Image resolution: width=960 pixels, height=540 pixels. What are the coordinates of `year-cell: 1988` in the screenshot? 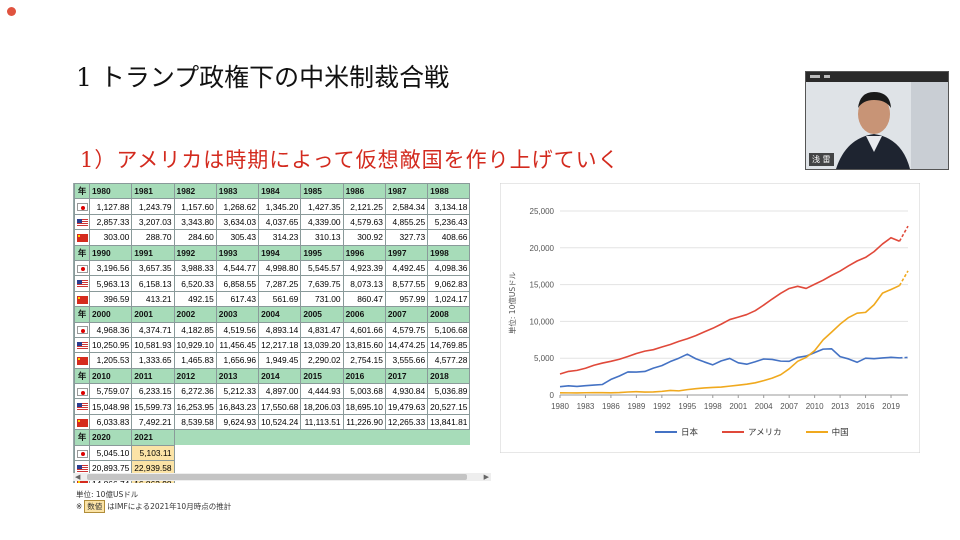 It's located at (449, 191).